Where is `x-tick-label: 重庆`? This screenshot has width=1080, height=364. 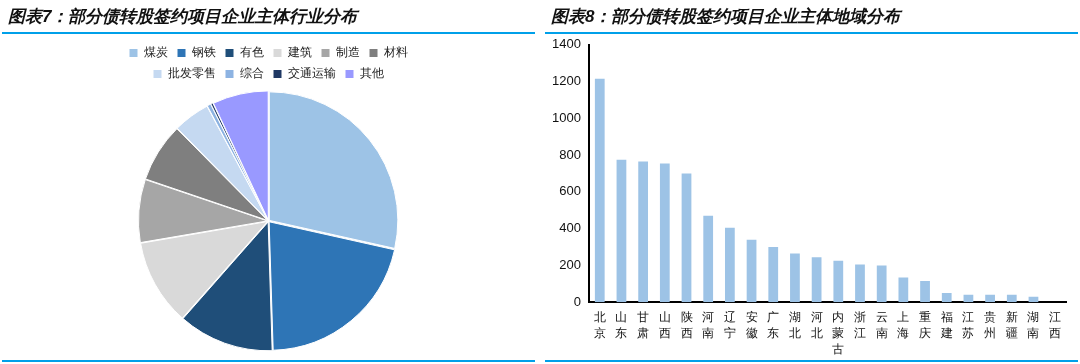 x-tick-label: 重庆 is located at coordinates (925, 325).